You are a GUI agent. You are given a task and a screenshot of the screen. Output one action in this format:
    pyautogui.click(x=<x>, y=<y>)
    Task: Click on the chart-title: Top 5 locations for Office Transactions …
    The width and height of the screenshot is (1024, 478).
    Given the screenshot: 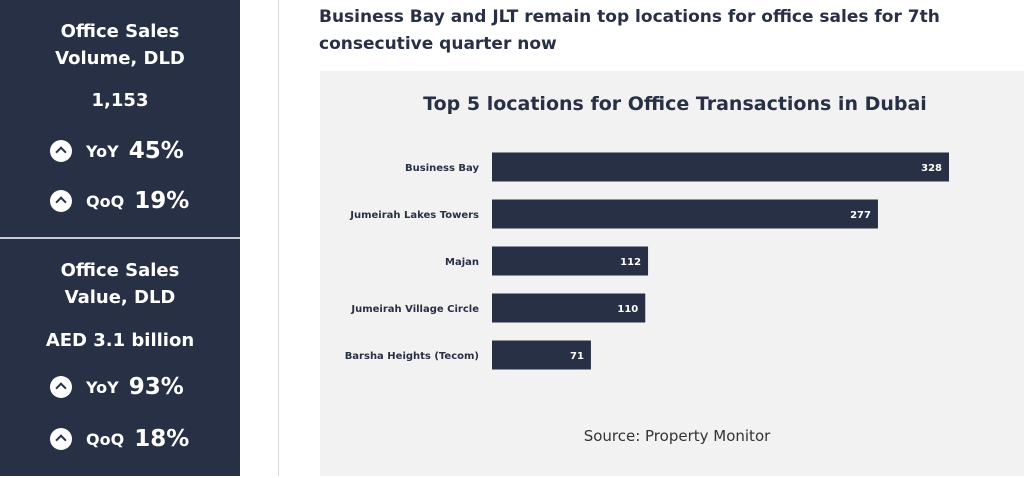 What is the action you would take?
    pyautogui.click(x=675, y=104)
    